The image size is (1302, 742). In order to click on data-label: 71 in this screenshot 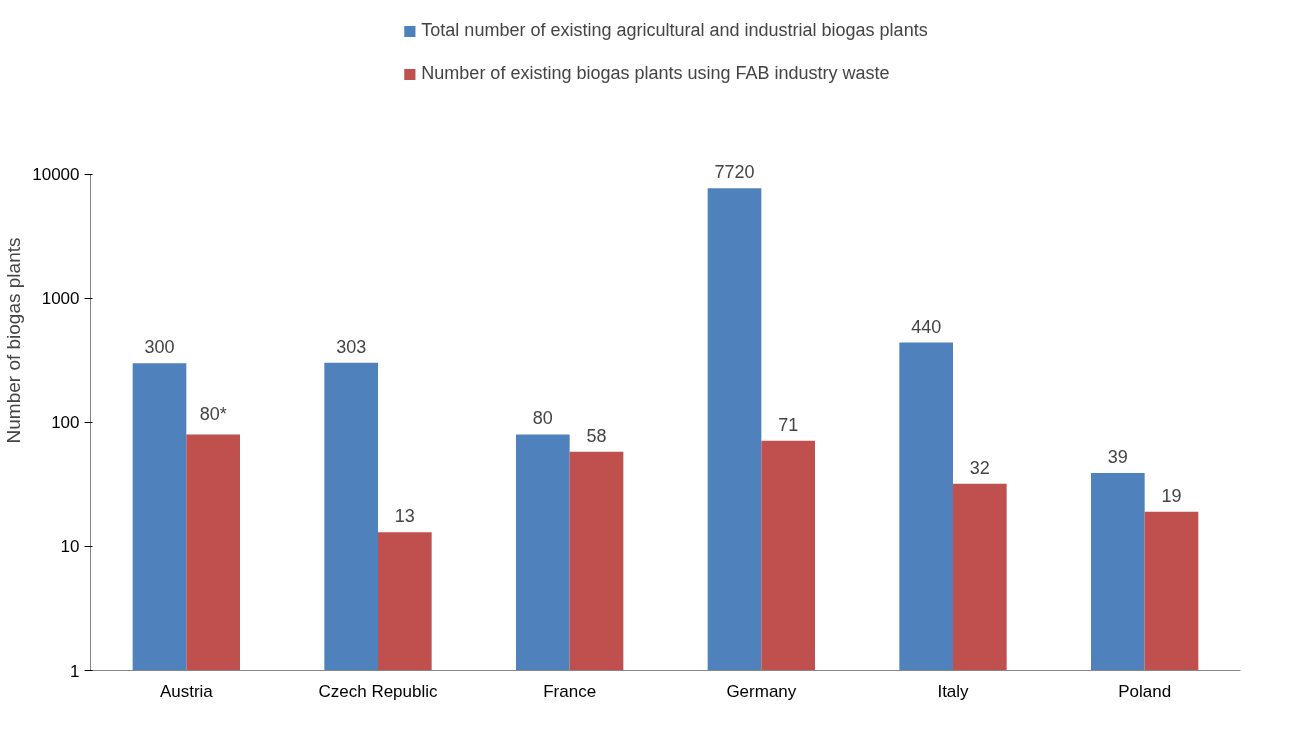, I will do `click(788, 424)`.